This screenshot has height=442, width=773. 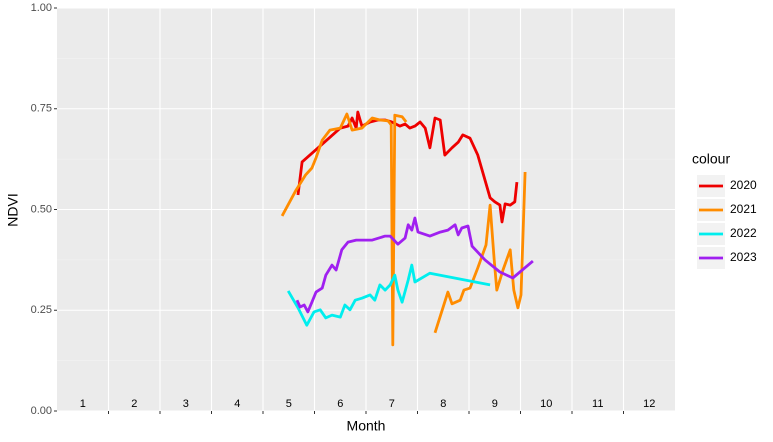 What do you see at coordinates (340, 404) in the screenshot?
I see `x-tick-label: 6` at bounding box center [340, 404].